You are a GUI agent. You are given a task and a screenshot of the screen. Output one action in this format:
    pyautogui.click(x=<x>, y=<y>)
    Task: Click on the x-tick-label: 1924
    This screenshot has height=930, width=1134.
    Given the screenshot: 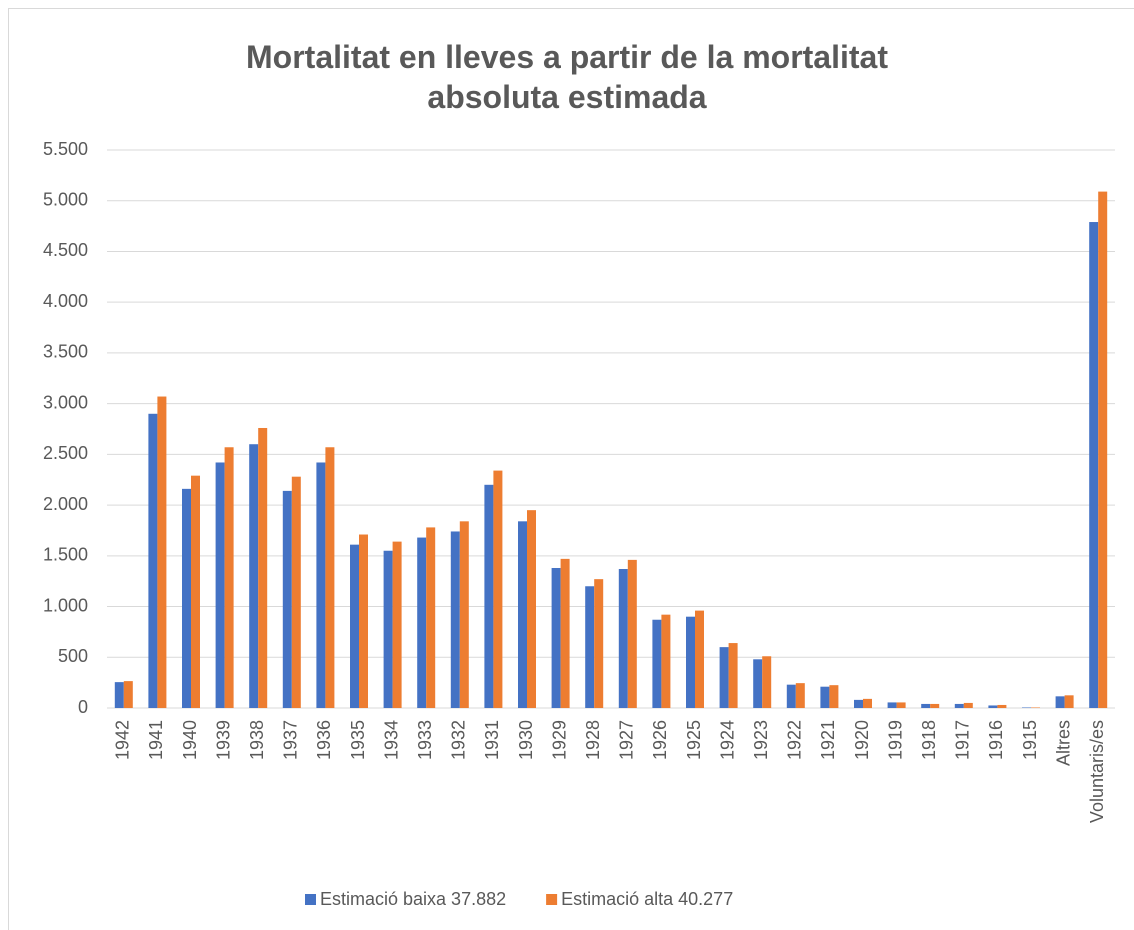 What is the action you would take?
    pyautogui.click(x=727, y=740)
    